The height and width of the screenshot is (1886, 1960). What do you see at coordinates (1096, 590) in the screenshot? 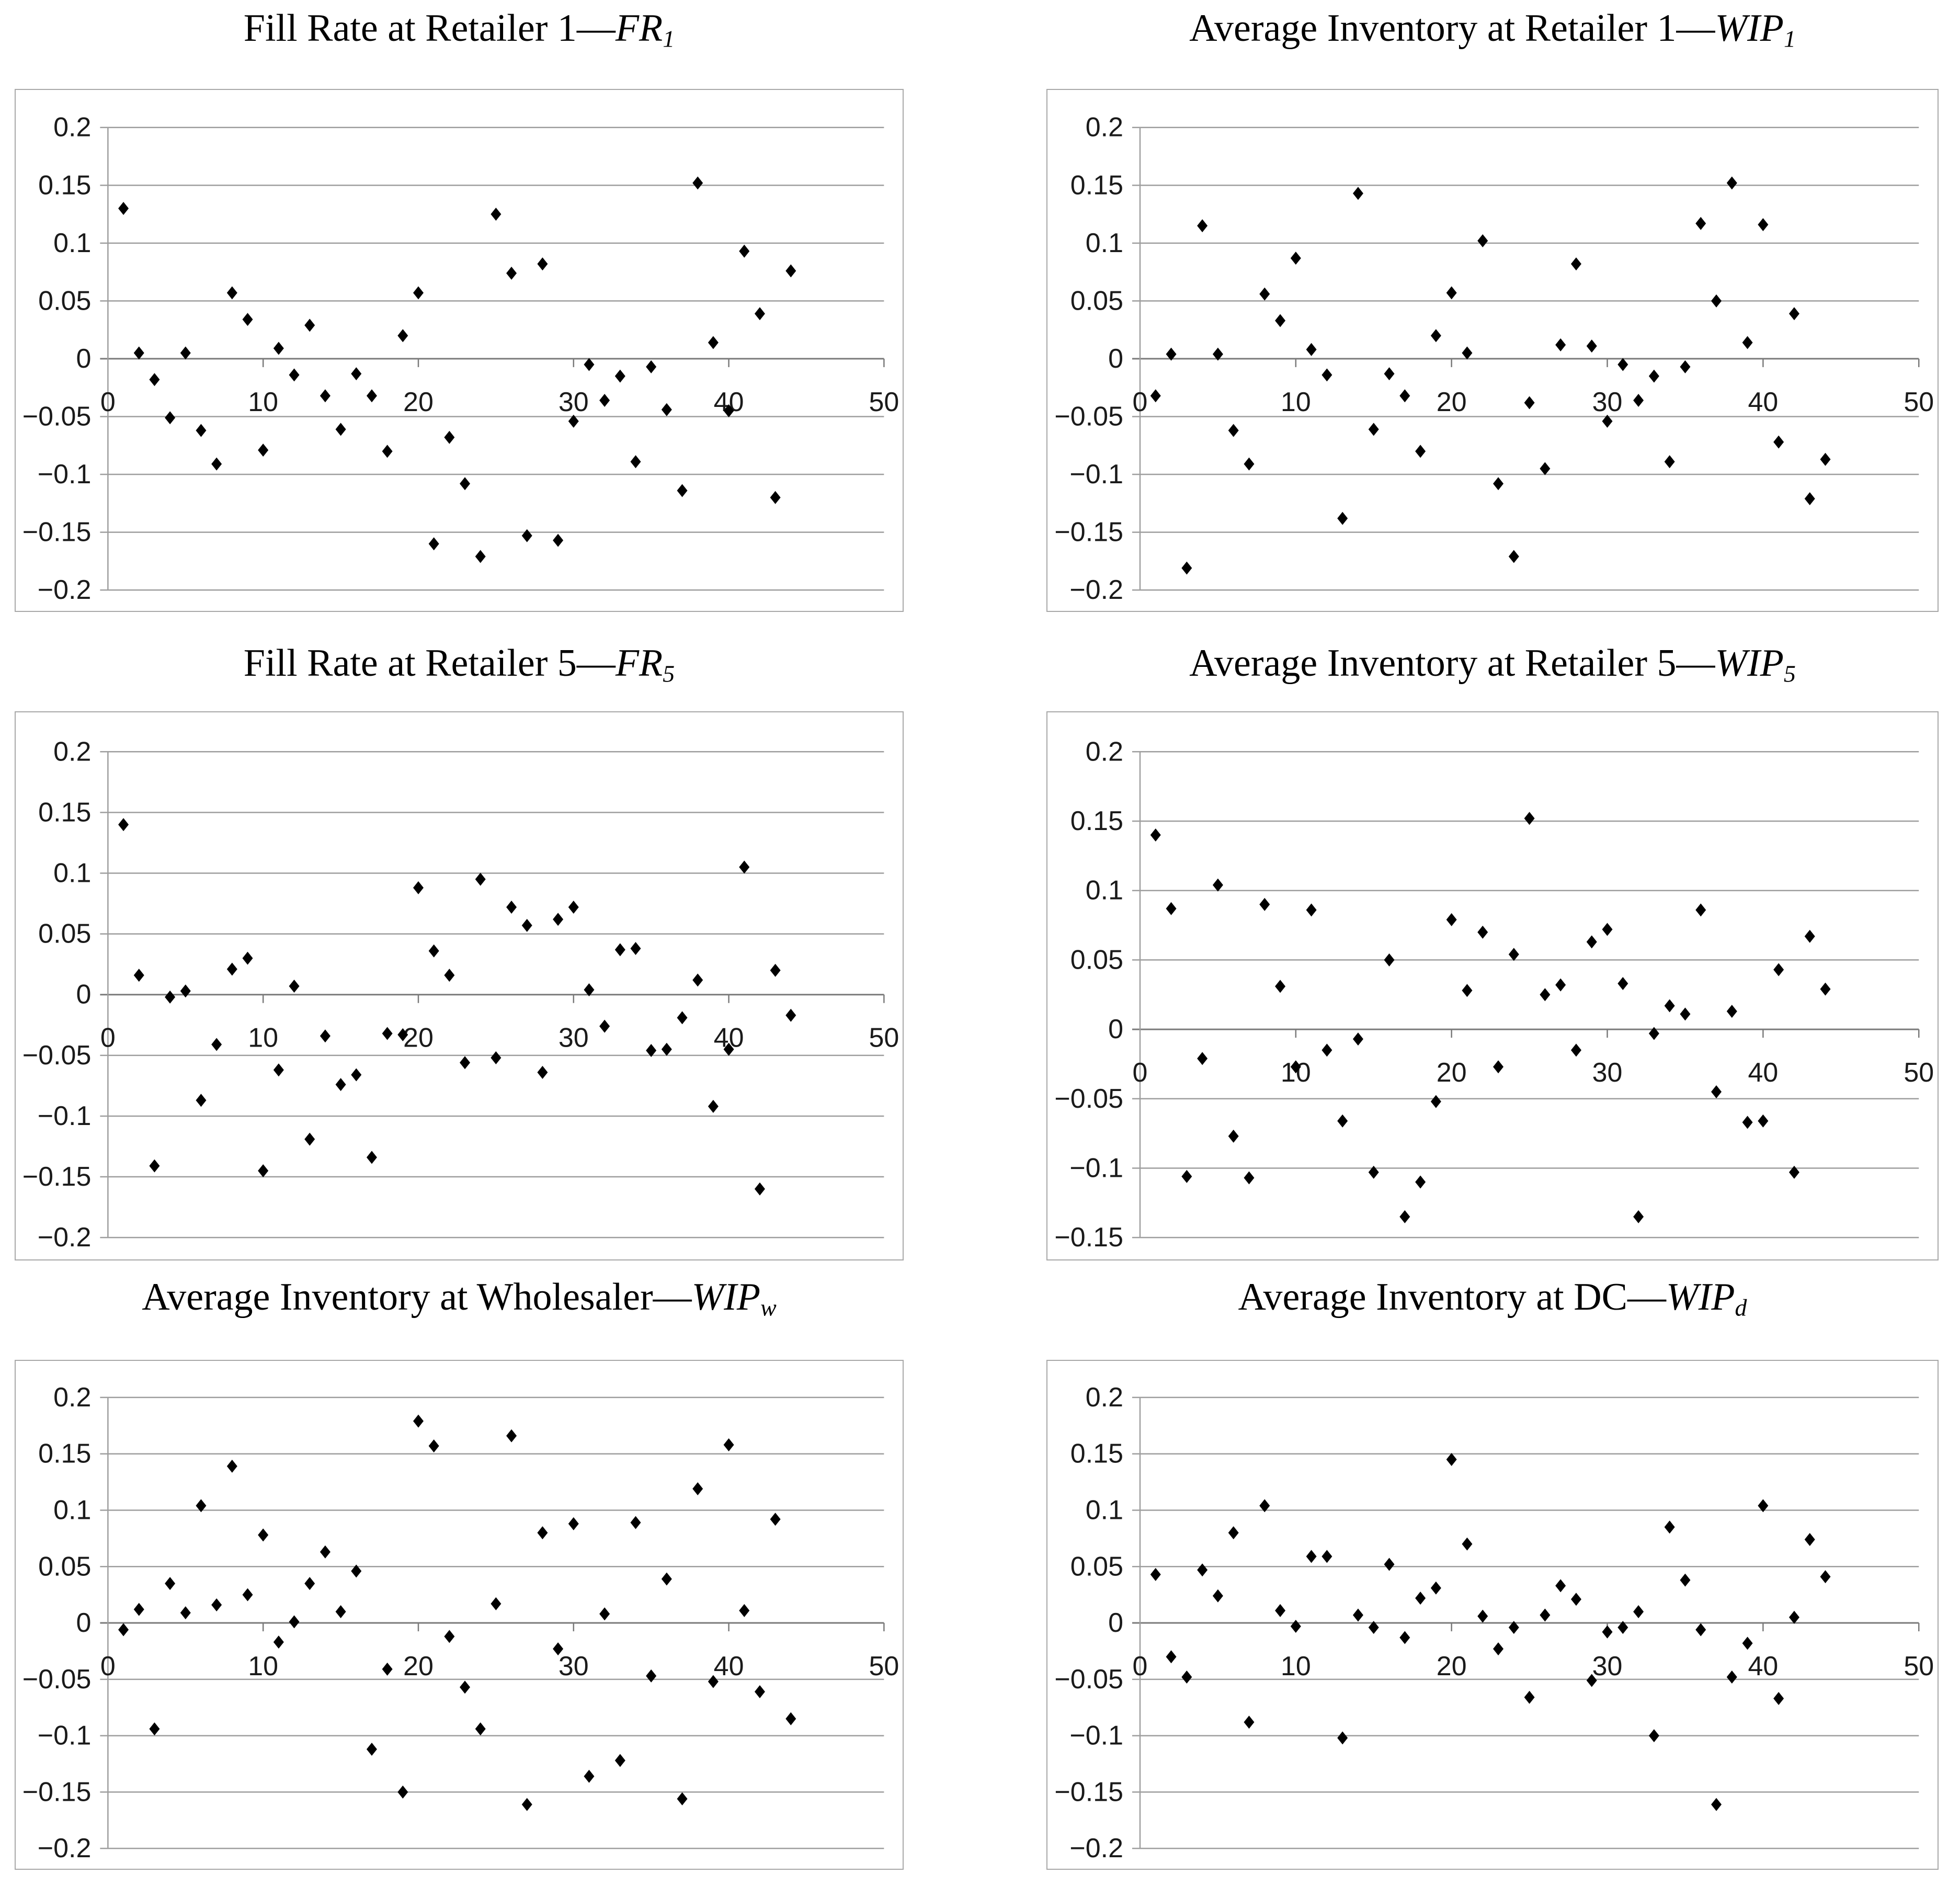
I see `svg-text: −0.2` at bounding box center [1096, 590].